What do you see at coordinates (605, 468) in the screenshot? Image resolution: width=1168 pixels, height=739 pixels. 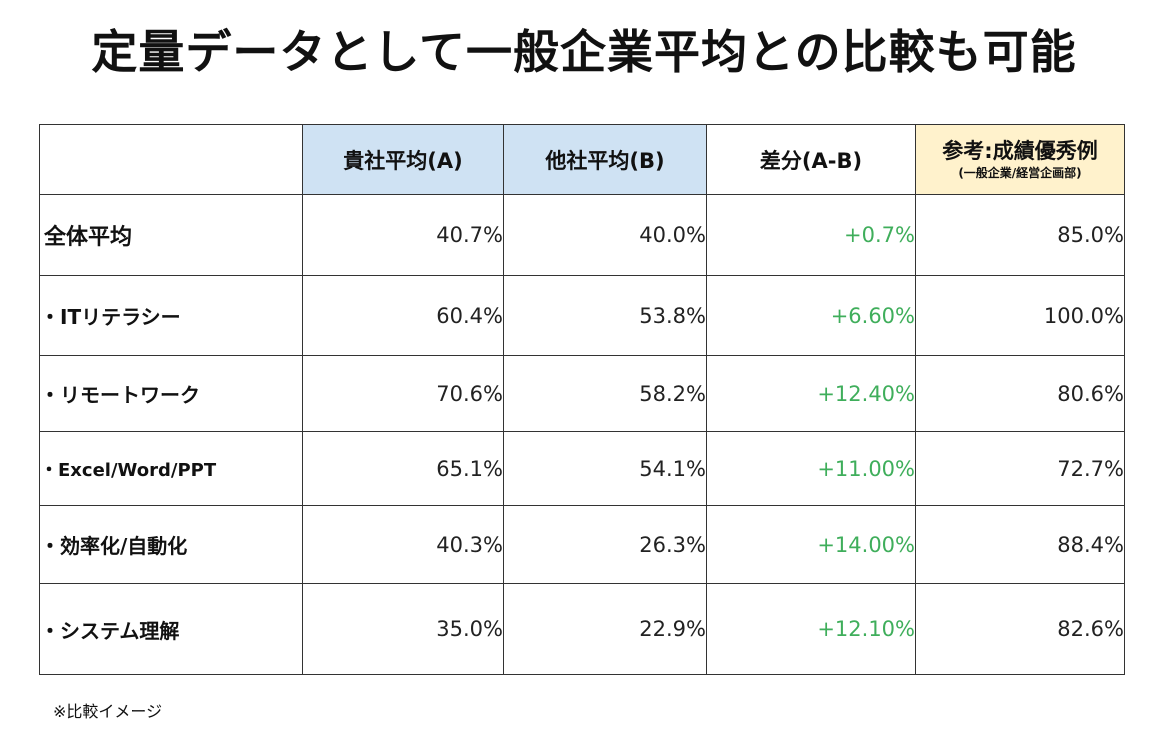 I see `other-average-value: 54.1%` at bounding box center [605, 468].